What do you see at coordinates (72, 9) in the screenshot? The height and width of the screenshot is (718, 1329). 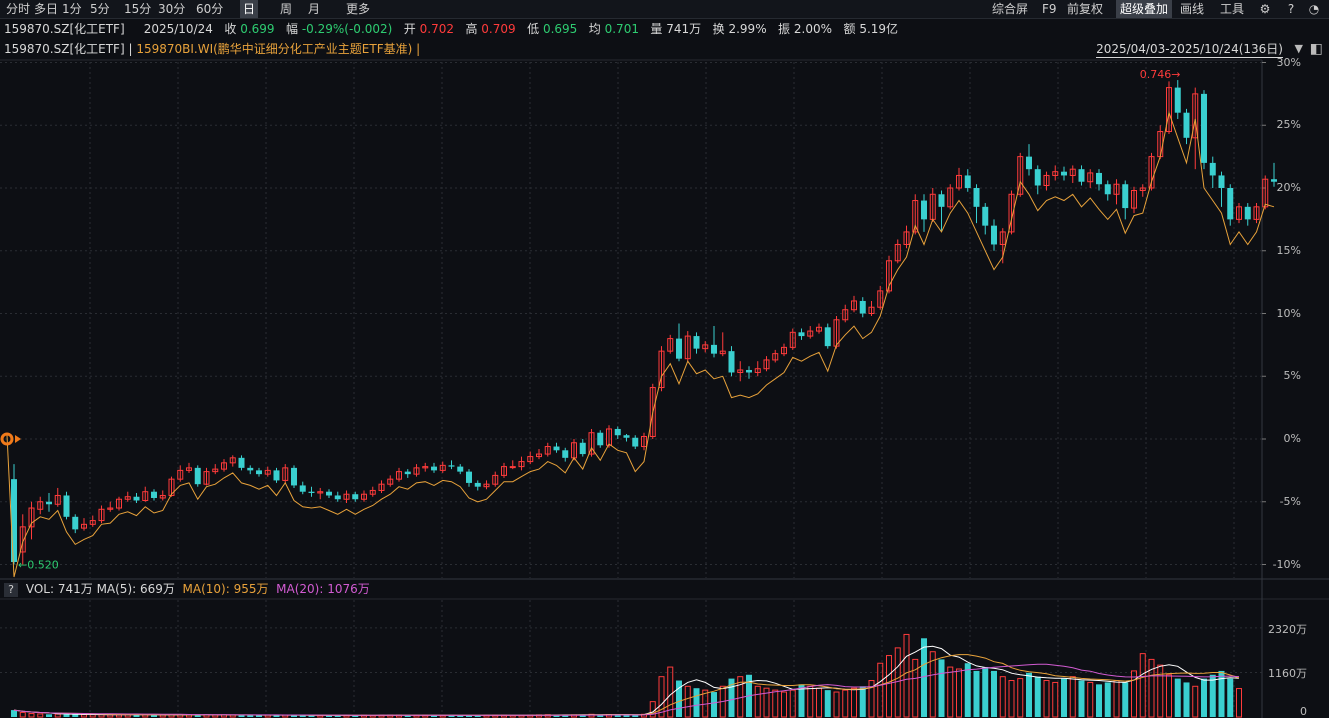 I see `tab-2: 1分` at bounding box center [72, 9].